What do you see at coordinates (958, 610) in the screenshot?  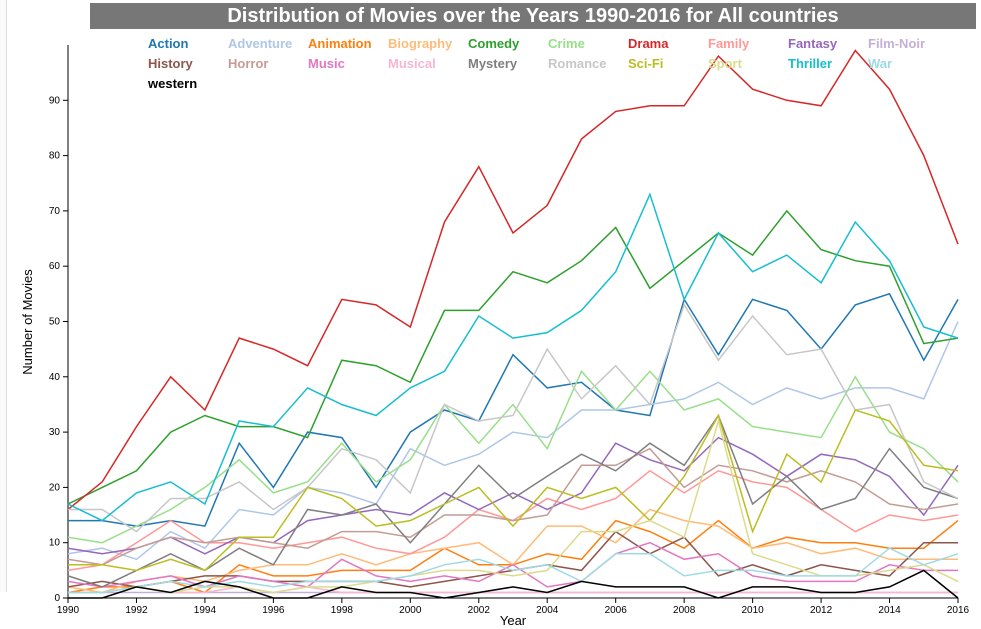 I see `x-tick-label: 2016` at bounding box center [958, 610].